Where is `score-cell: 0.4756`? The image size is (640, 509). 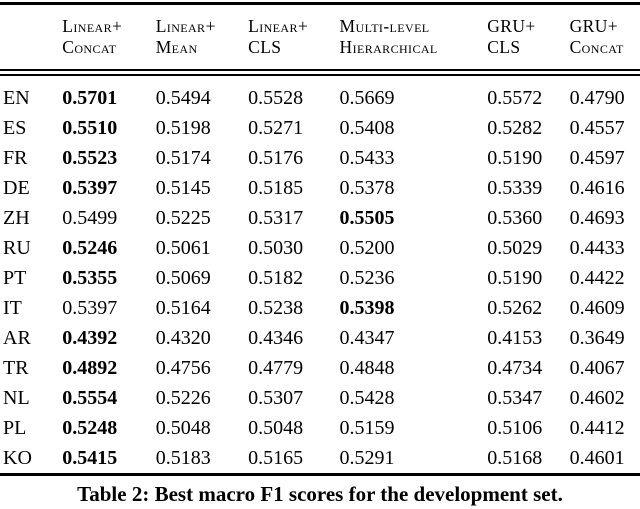 score-cell: 0.4756 is located at coordinates (183, 368).